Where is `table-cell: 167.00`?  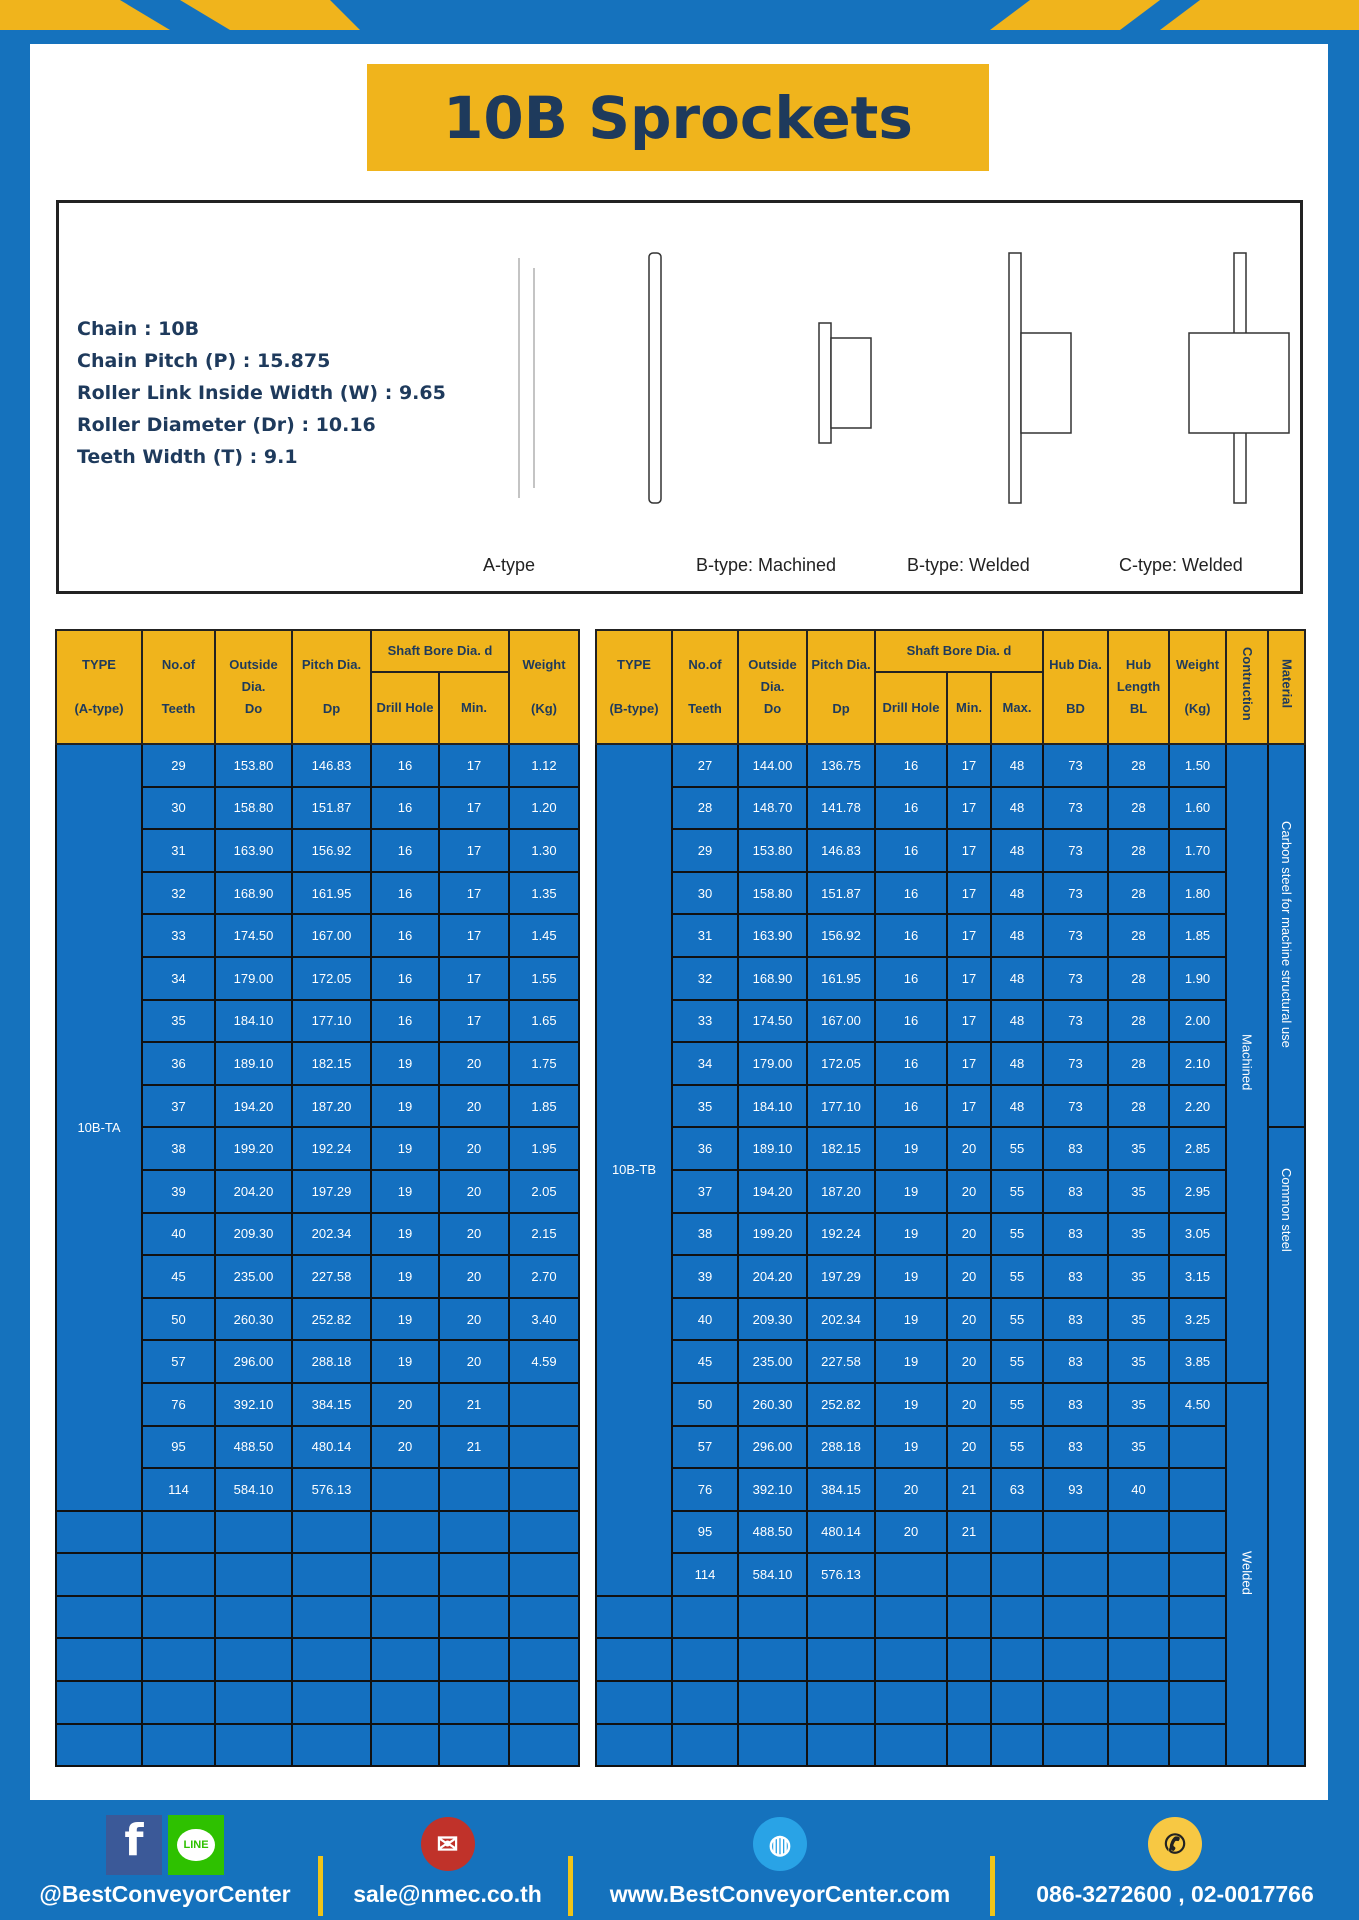
table-cell: 167.00 is located at coordinates (331, 935).